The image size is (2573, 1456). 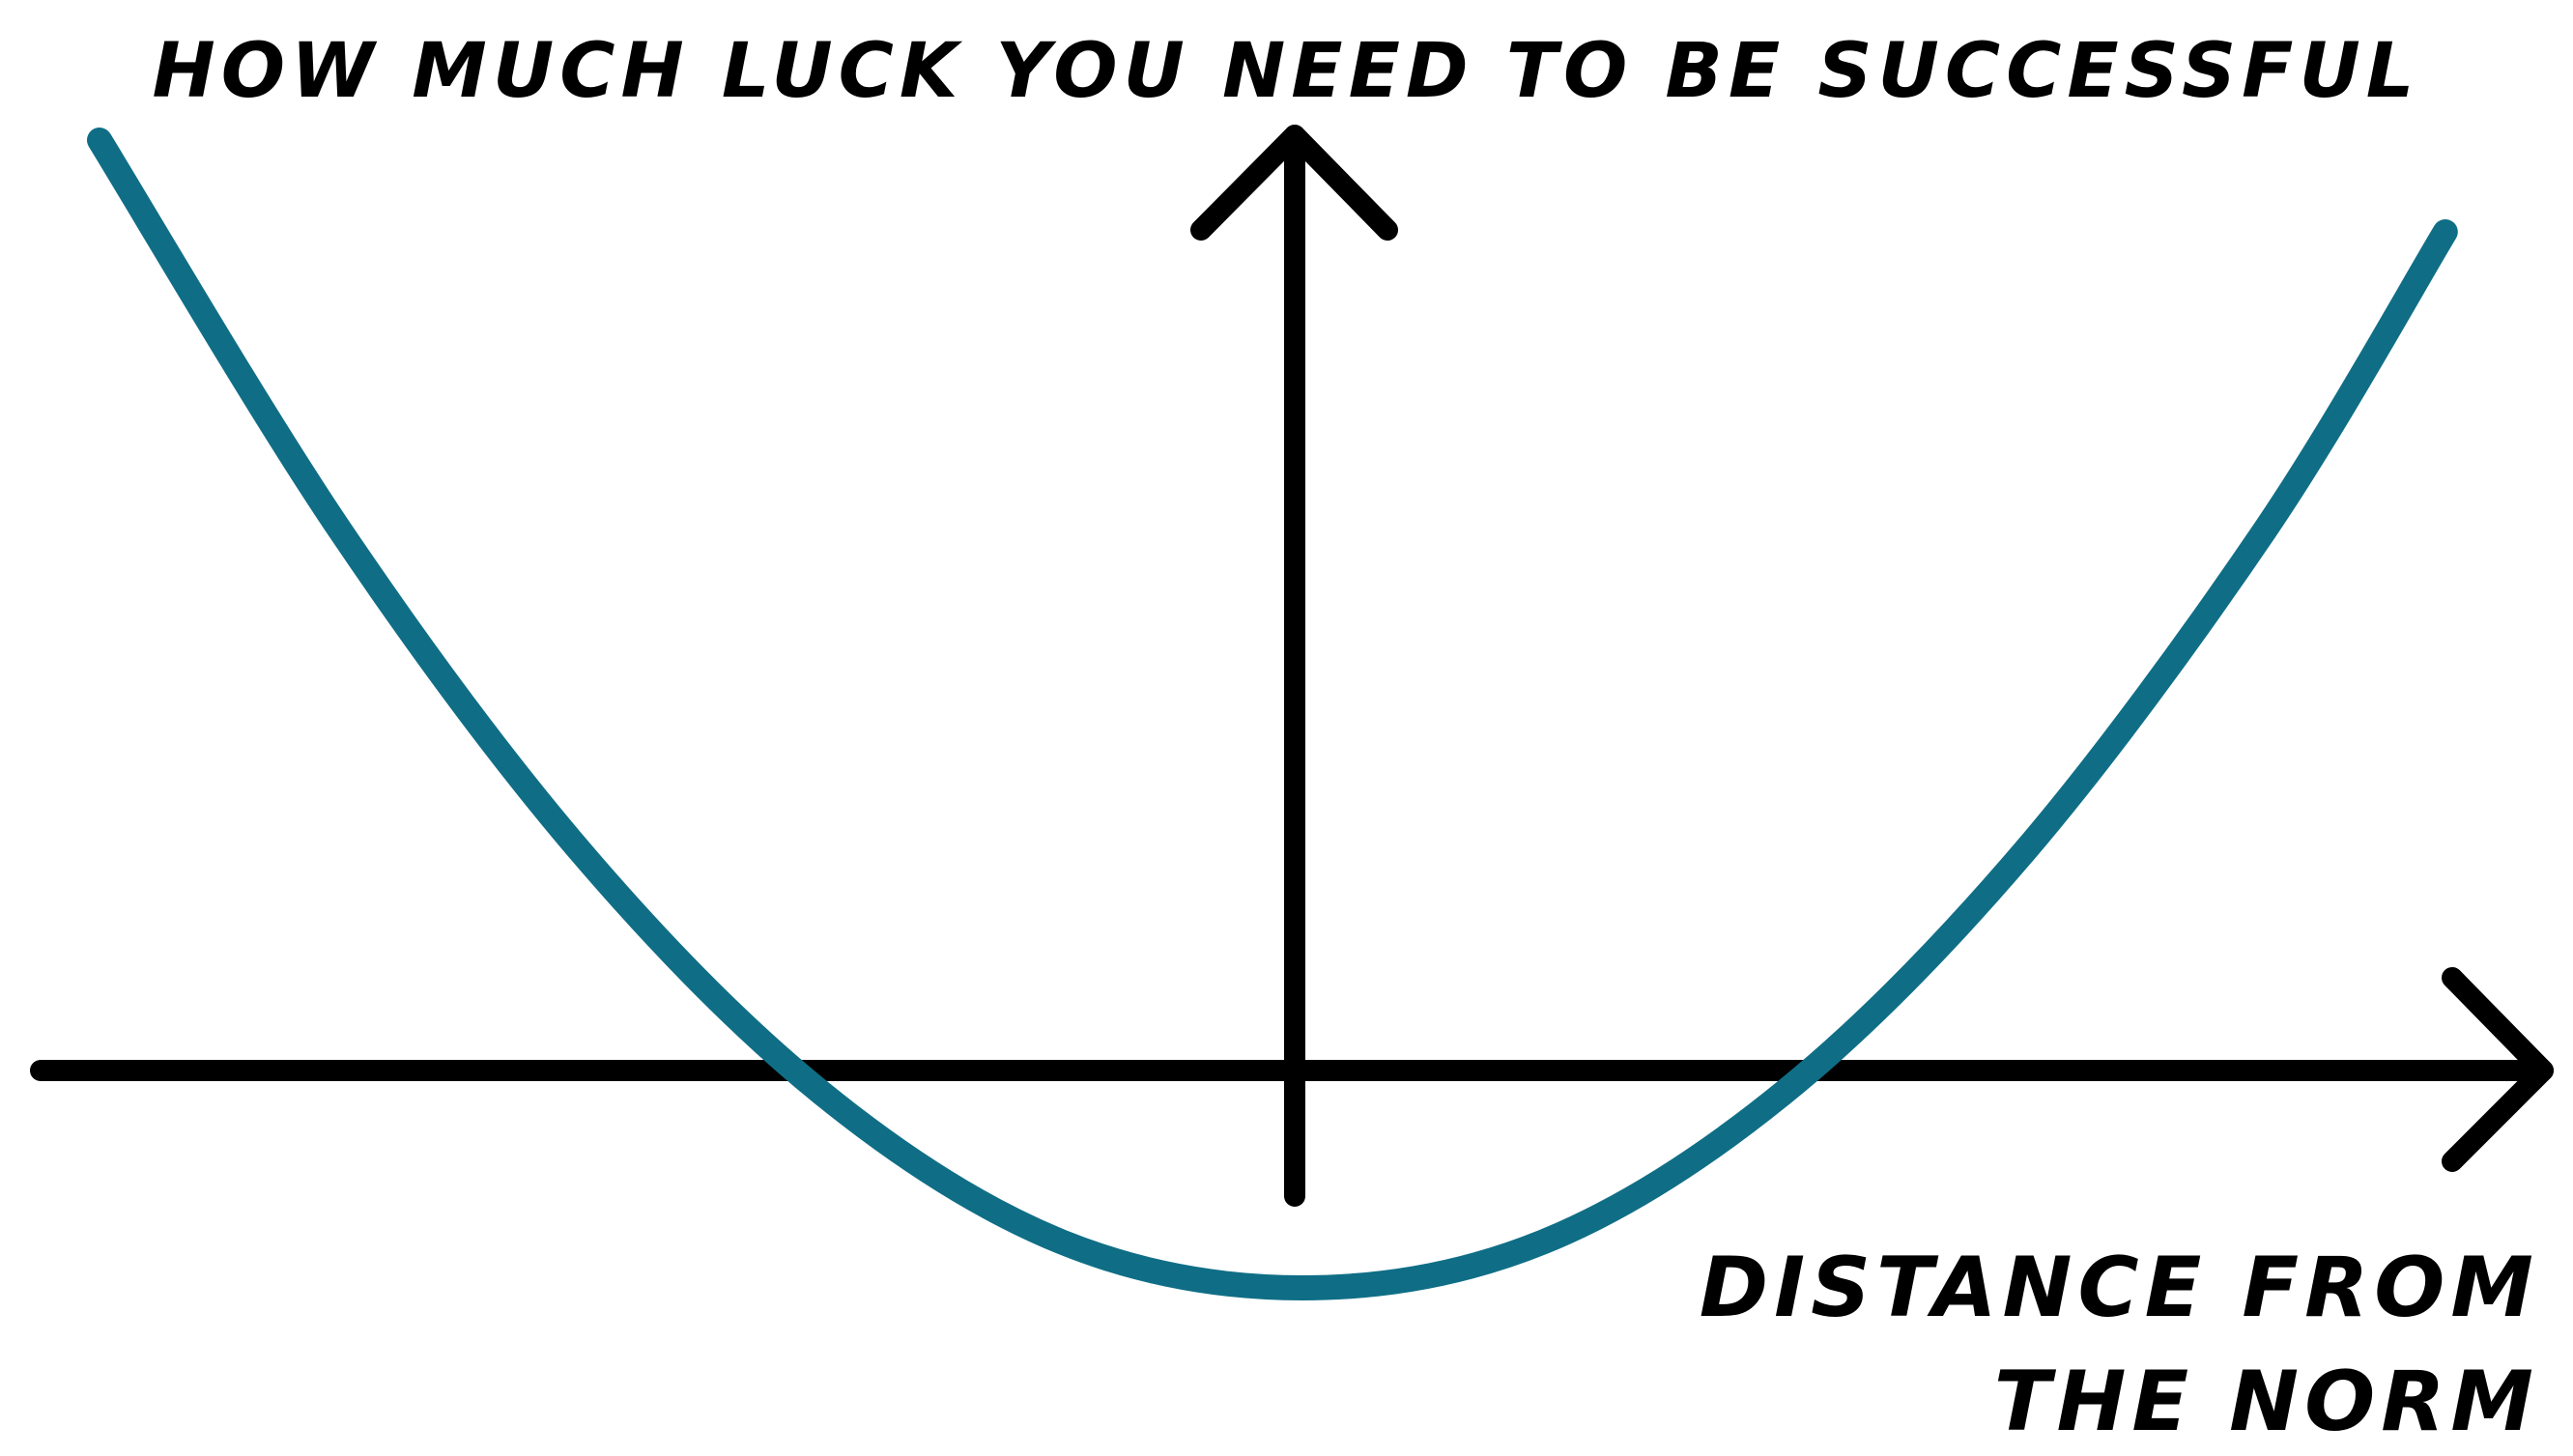 I want to click on x-axis-label-line-1: DISTANCE FROM, so click(x=2120, y=1288).